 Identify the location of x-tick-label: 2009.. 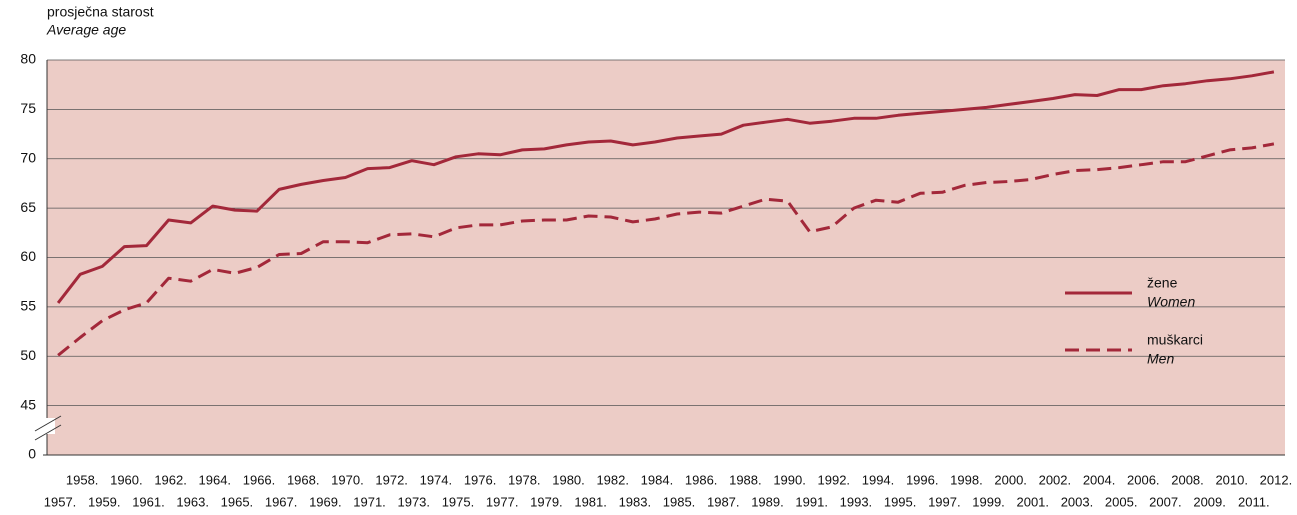
(1209, 501).